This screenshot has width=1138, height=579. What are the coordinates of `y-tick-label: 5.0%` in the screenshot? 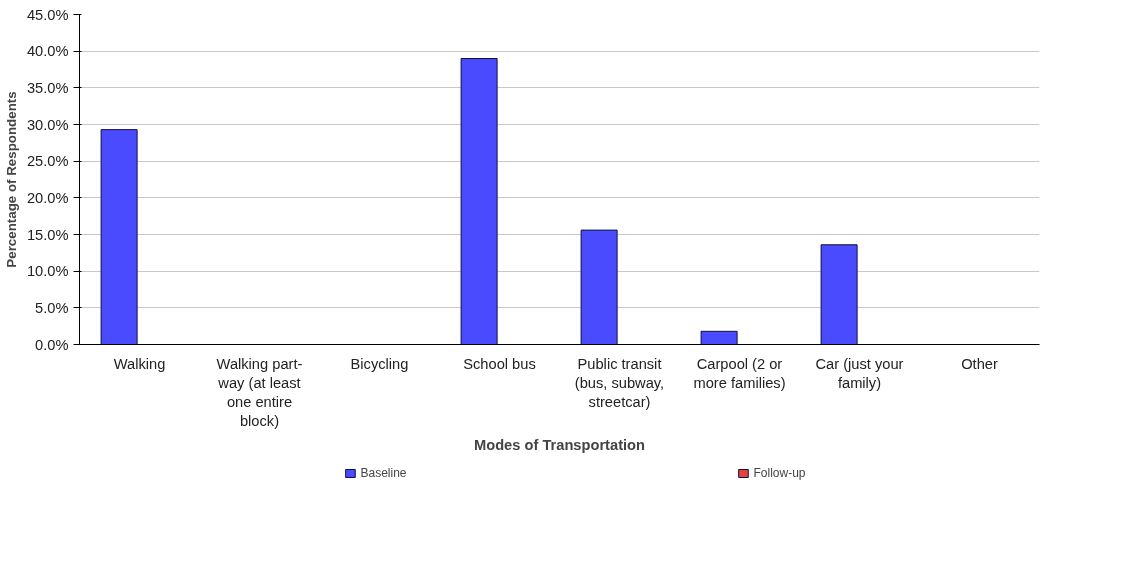 It's located at (52, 307).